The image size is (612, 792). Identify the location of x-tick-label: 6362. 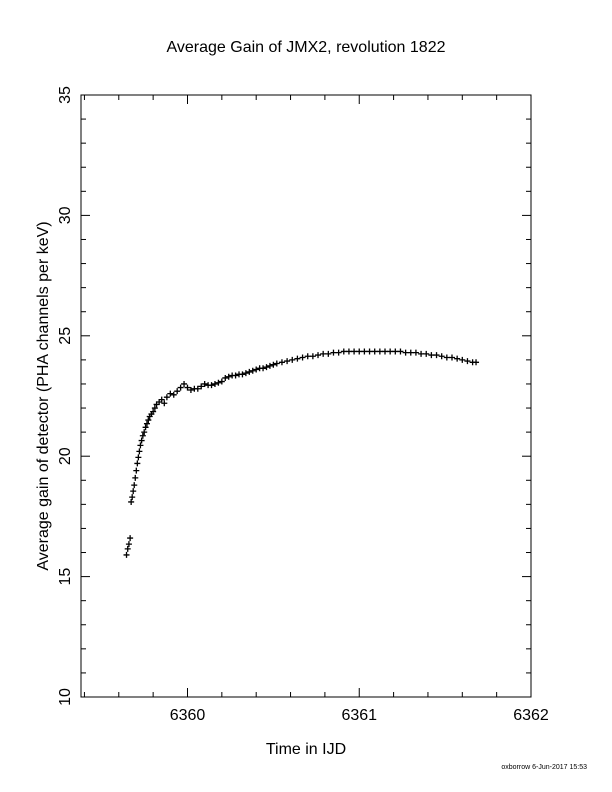
(531, 715).